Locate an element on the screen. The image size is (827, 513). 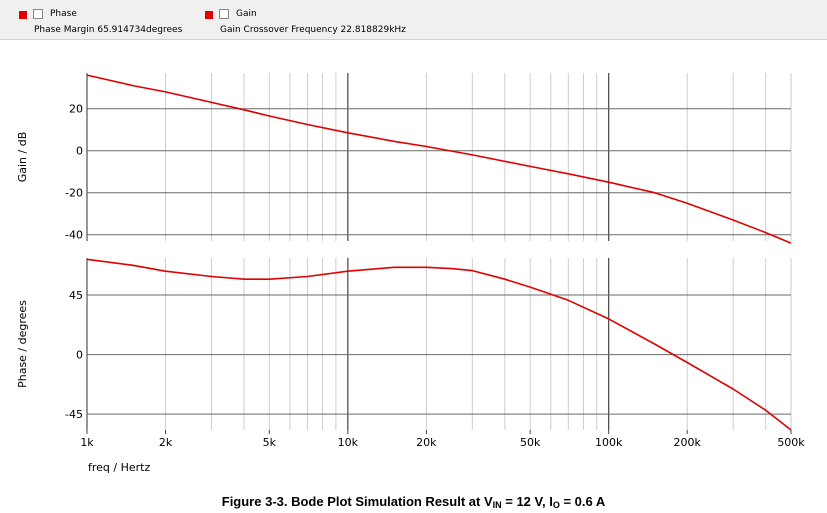
x-tick-label: 2k is located at coordinates (166, 442).